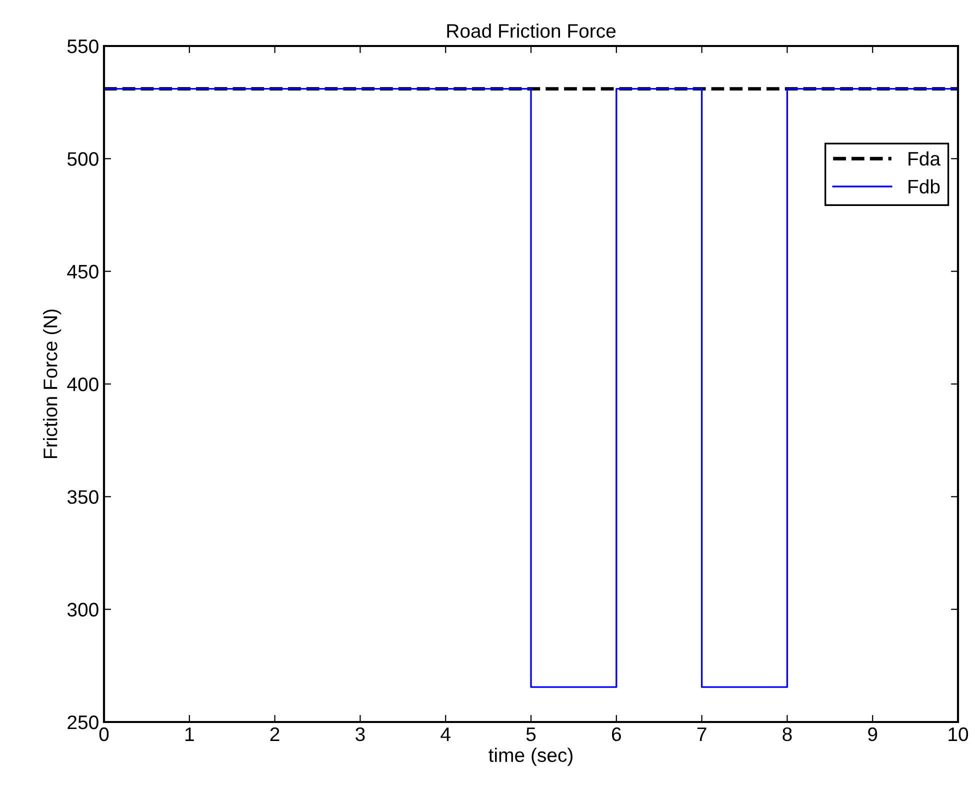  Describe the element at coordinates (958, 734) in the screenshot. I see `x-tick-label: 10` at that location.